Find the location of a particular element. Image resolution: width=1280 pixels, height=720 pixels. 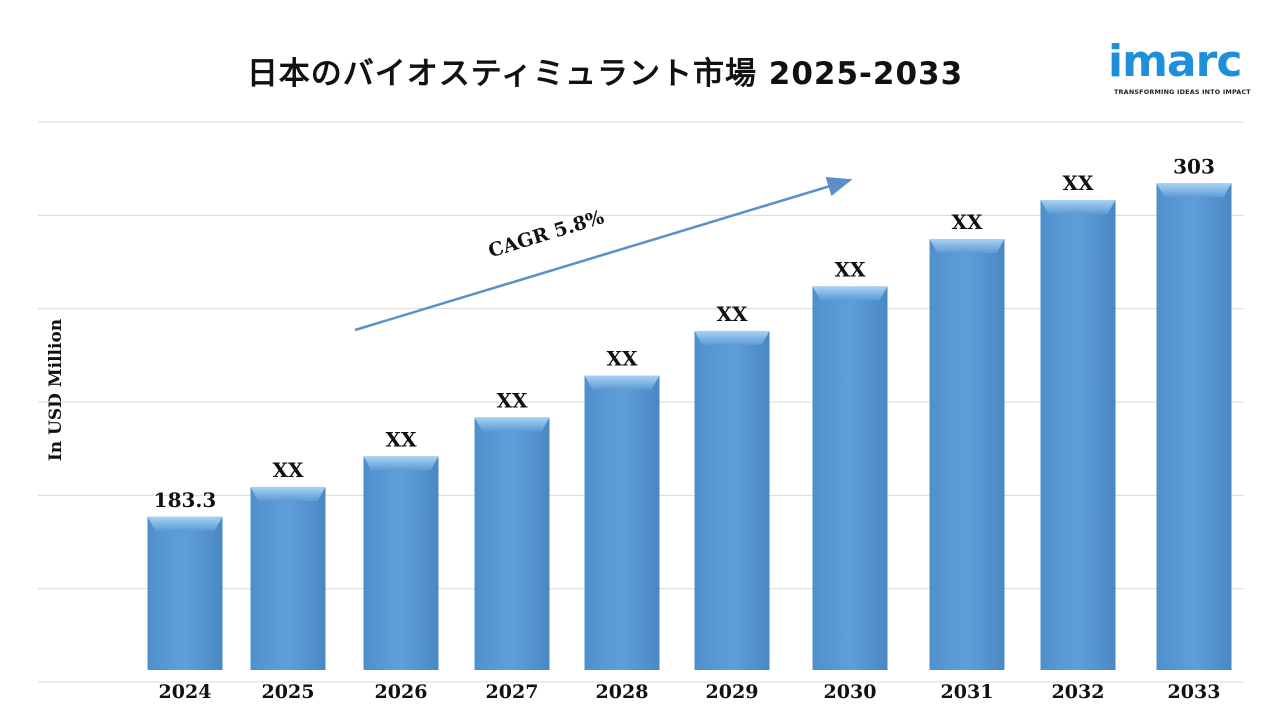

x-tick-label: 2031 is located at coordinates (967, 692).